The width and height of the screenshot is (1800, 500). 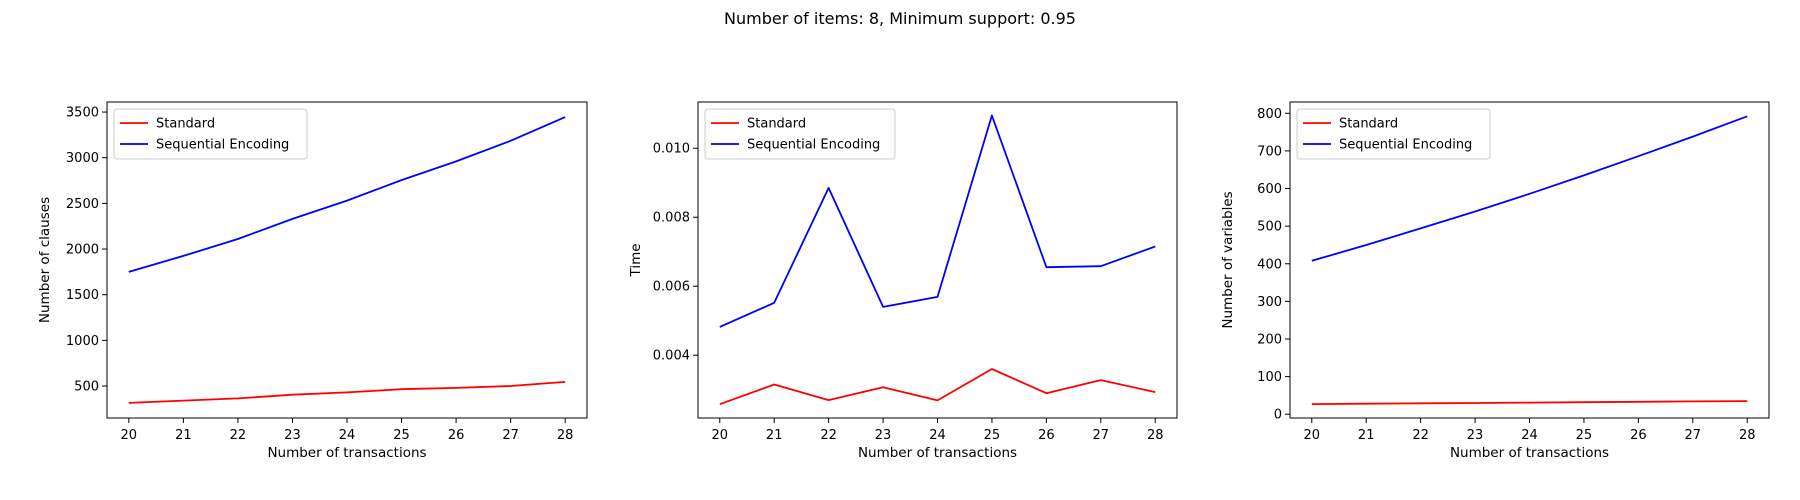 I want to click on y-axis-label: Number of clauses, so click(x=45, y=260).